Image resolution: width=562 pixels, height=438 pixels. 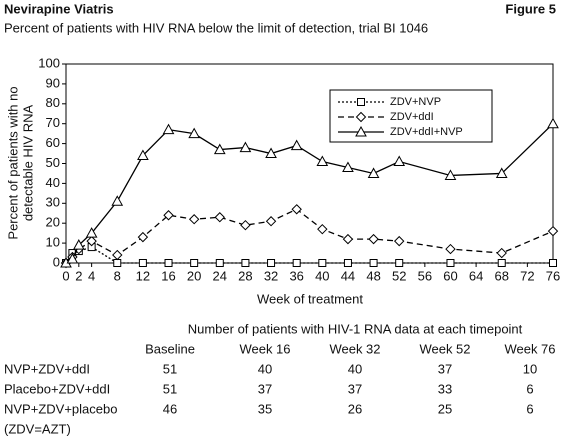 What do you see at coordinates (143, 275) in the screenshot?
I see `x-tick-label: 12` at bounding box center [143, 275].